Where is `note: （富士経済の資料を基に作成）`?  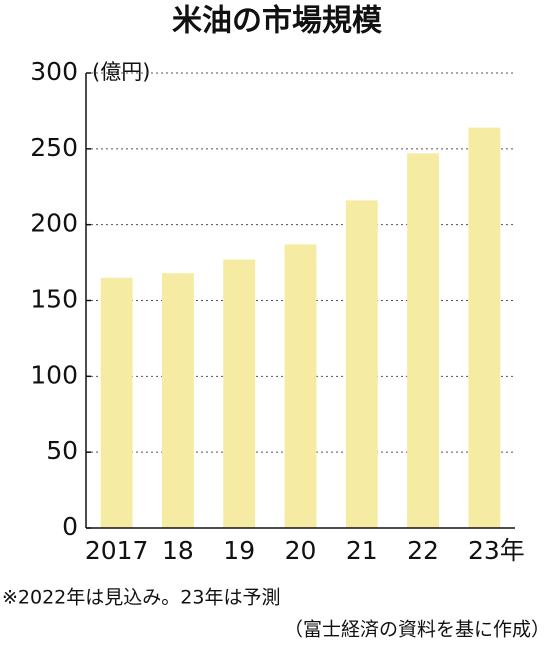 note: （富士経済の資料を基に作成） is located at coordinates (417, 630).